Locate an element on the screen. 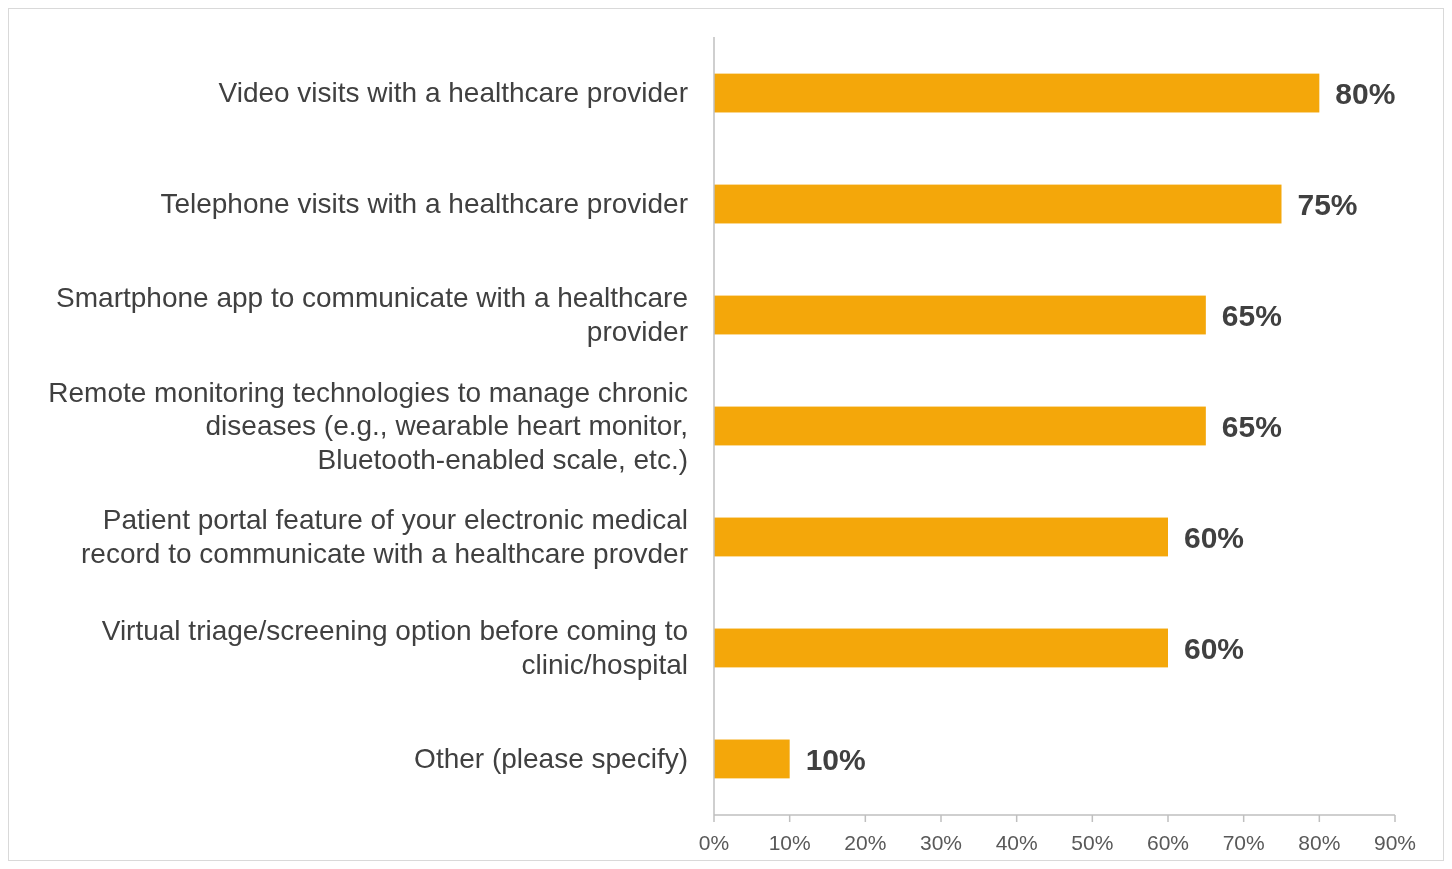  data-label: 75% is located at coordinates (1327, 205).